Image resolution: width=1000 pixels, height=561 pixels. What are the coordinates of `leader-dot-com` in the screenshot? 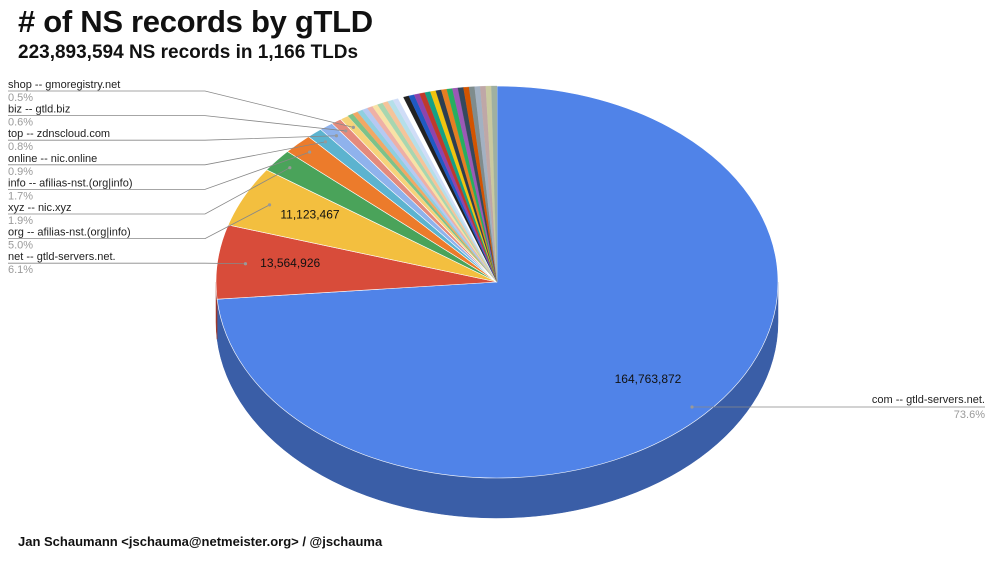 It's located at (692, 407).